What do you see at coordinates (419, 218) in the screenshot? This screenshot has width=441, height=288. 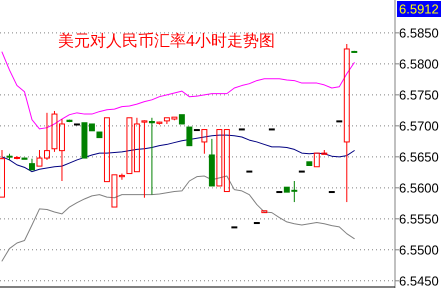 I see `y-tick-label: 6.5550` at bounding box center [419, 218].